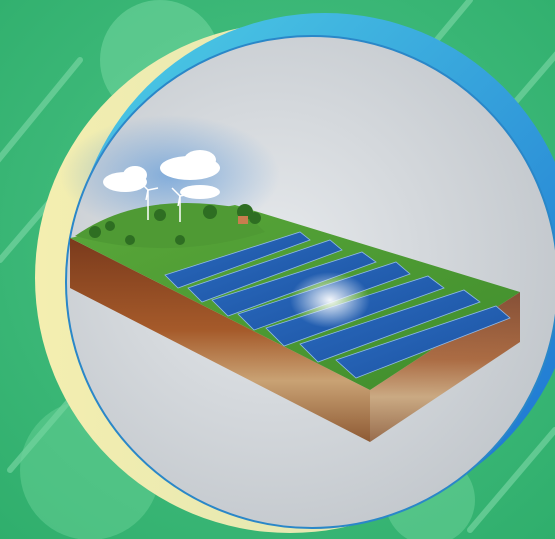 The image size is (555, 539). Describe the element at coordinates (445, 367) in the screenshot. I see `block-side` at that location.